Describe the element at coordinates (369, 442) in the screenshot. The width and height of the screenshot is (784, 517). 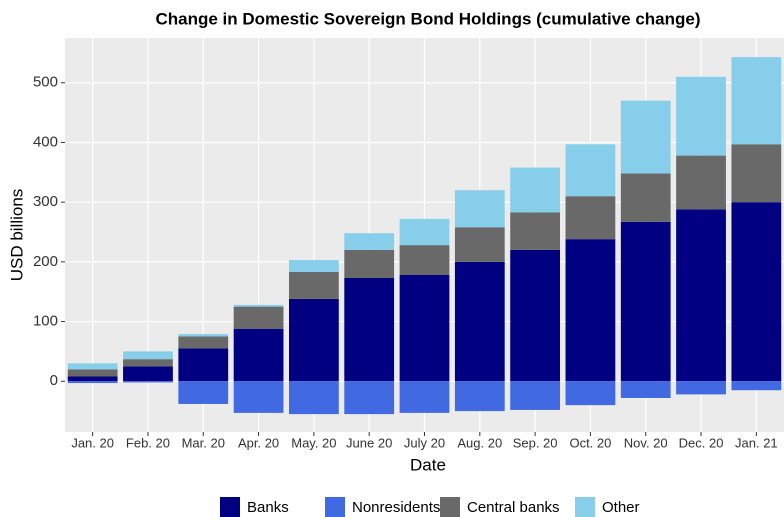
I see `x-tick-label: June 20` at that location.